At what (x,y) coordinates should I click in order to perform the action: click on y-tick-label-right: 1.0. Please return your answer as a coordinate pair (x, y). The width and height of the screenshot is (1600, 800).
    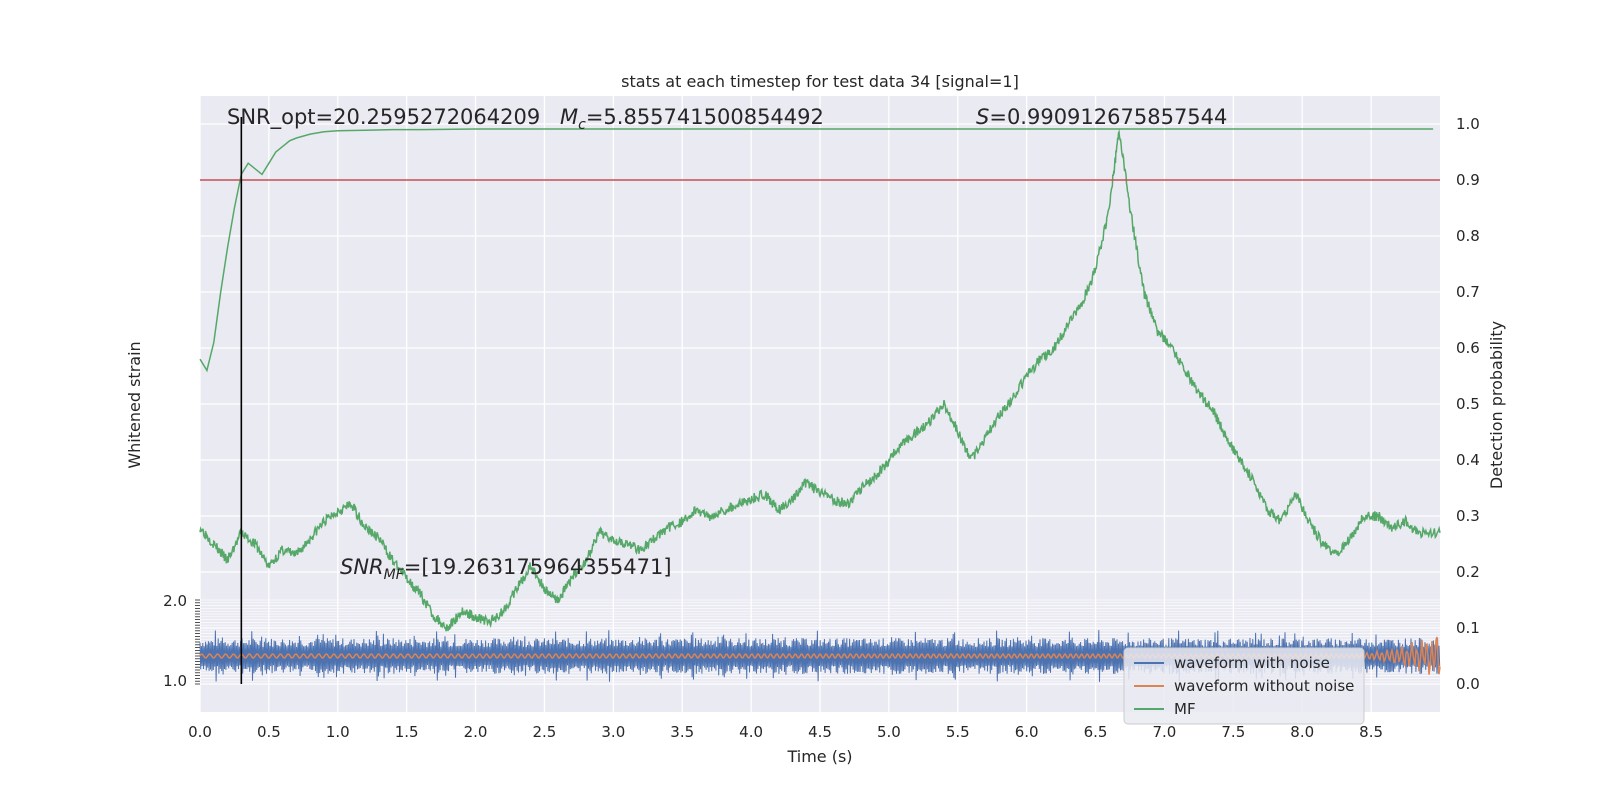
    Looking at the image, I should click on (1468, 124).